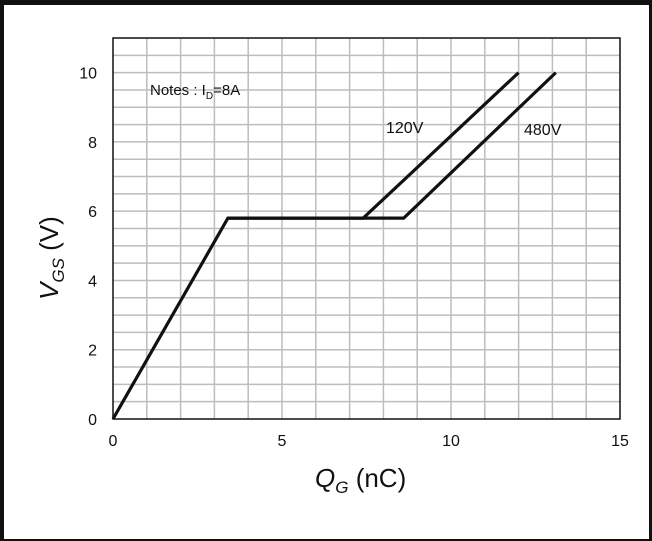  I want to click on y-tick-label: 10, so click(88, 74).